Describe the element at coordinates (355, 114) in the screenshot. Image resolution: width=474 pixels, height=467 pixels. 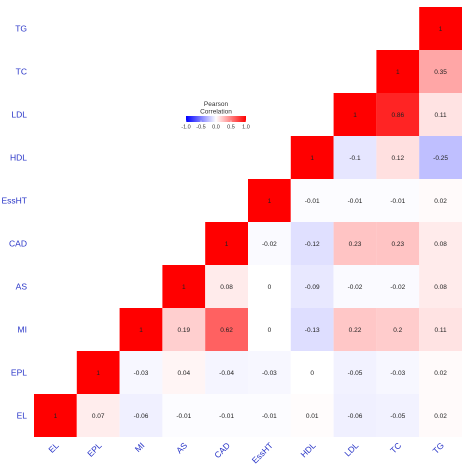
I see `heatmap-cell-LDL-LDL` at that location.